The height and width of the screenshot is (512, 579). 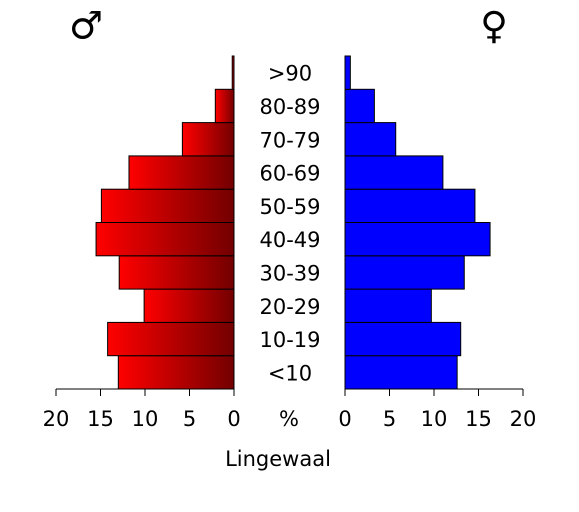 What do you see at coordinates (290, 373) in the screenshot?
I see `category-label: <10` at bounding box center [290, 373].